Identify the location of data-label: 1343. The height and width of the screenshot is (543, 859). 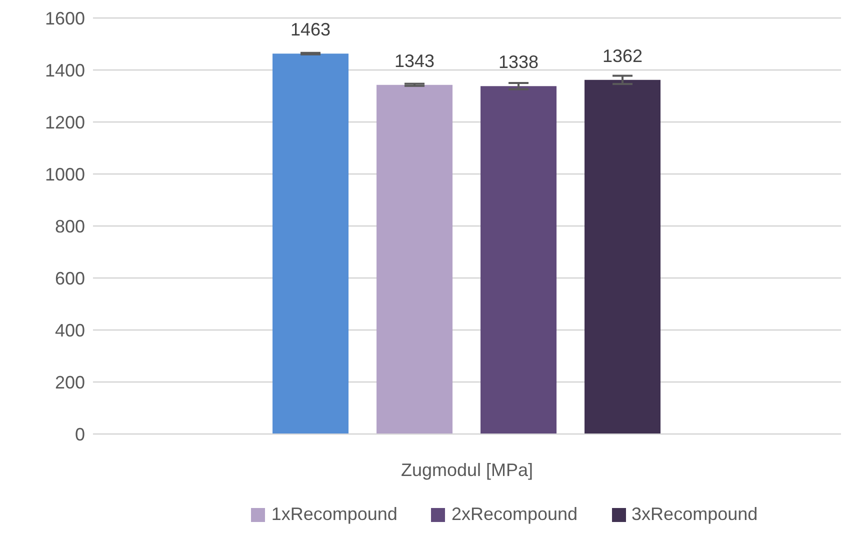
(414, 60).